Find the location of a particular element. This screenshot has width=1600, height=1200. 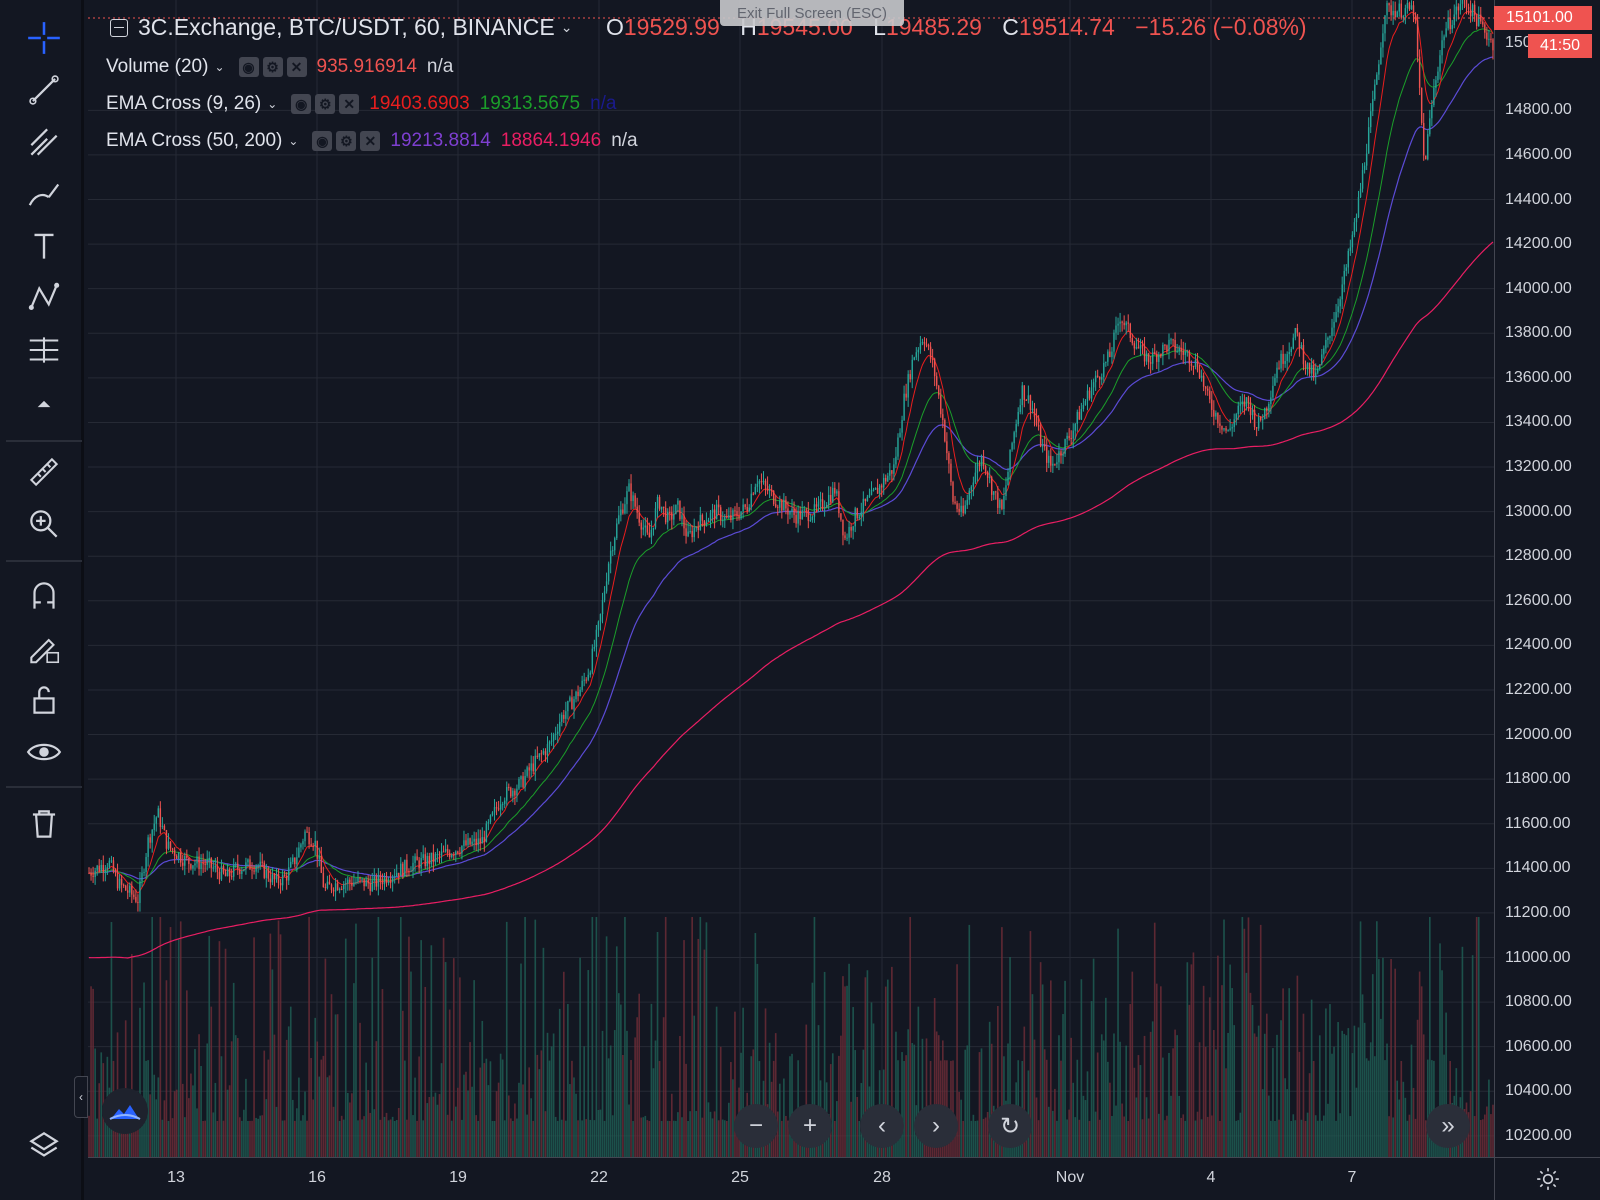

price-label: 14400.00 is located at coordinates (1538, 199).